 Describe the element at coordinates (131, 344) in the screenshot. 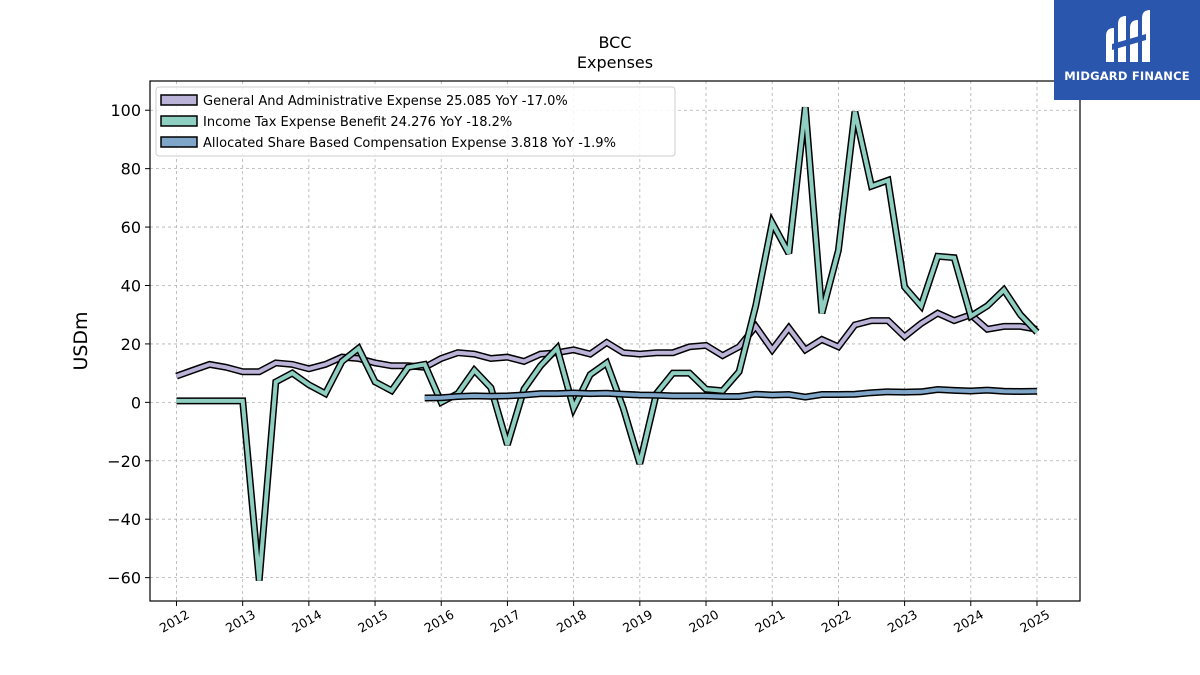

I see `y-tick-label: 20` at that location.